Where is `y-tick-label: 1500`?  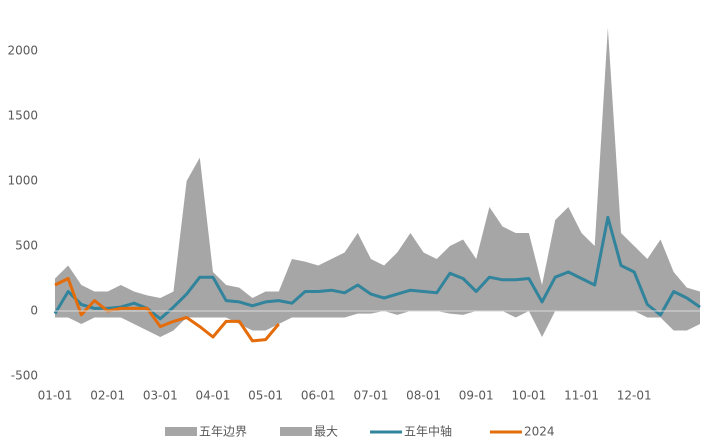 y-tick-label: 1500 is located at coordinates (22, 116).